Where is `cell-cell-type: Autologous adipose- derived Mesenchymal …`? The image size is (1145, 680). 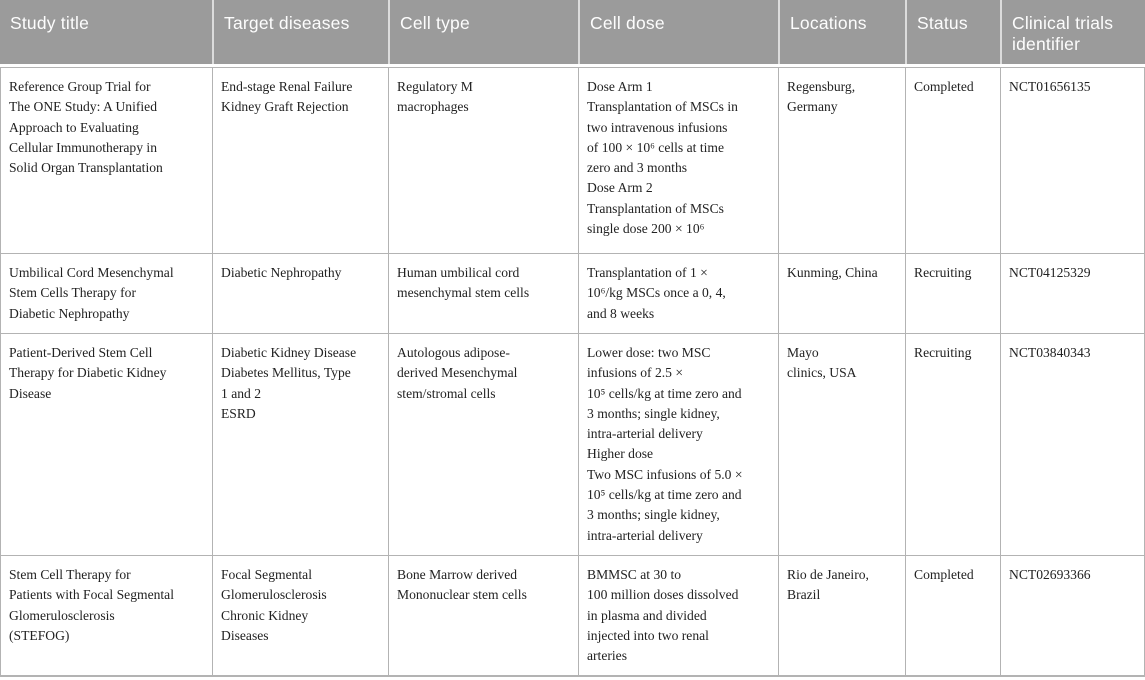 cell-cell-type: Autologous adipose- derived Mesenchymal … is located at coordinates (484, 444).